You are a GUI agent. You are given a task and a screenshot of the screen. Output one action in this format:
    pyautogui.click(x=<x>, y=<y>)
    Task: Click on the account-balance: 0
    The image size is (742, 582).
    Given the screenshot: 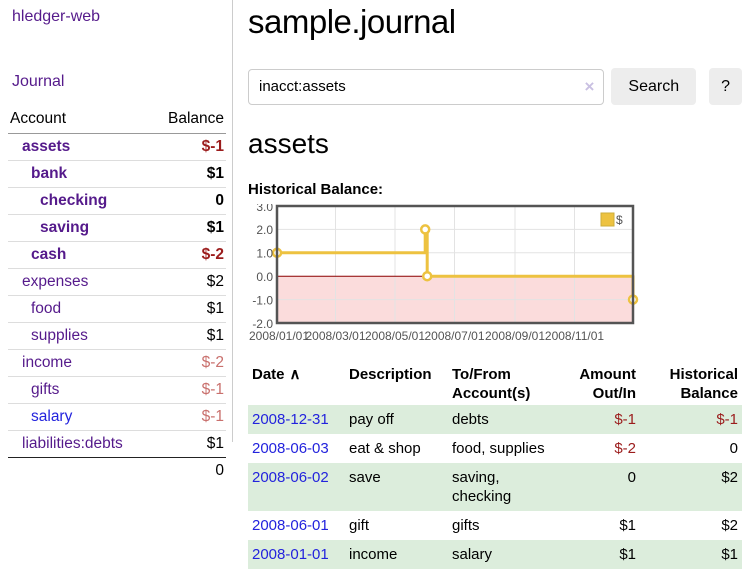 What is the action you would take?
    pyautogui.click(x=189, y=201)
    